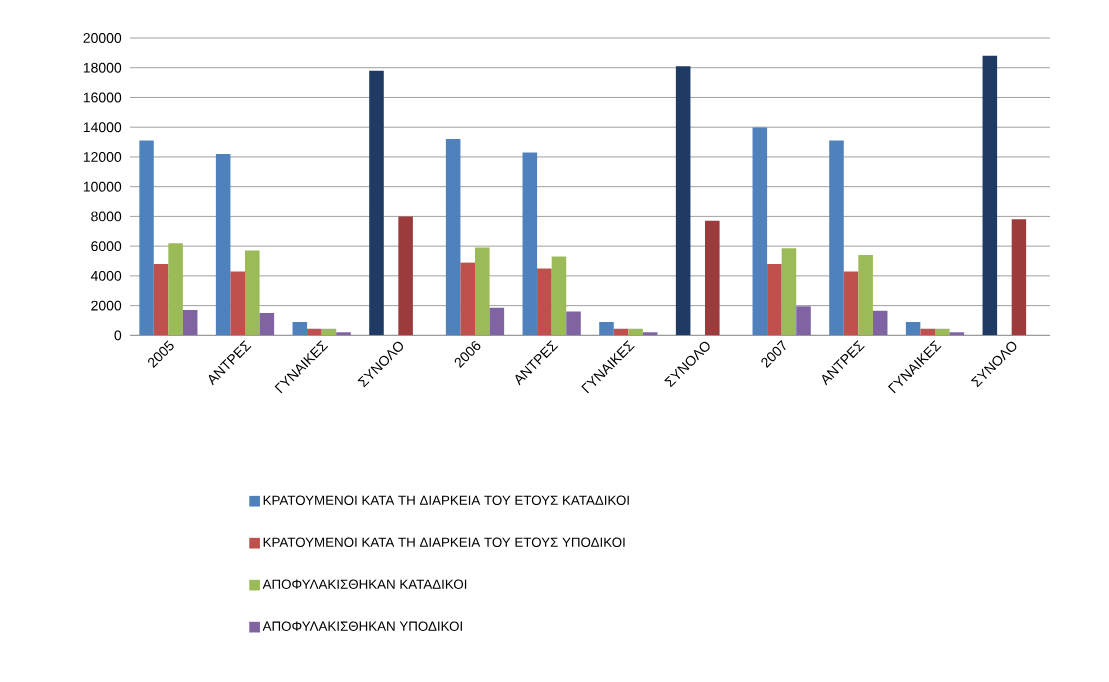 The height and width of the screenshot is (682, 1109). I want to click on y-tick-label: 18000, so click(102, 67).